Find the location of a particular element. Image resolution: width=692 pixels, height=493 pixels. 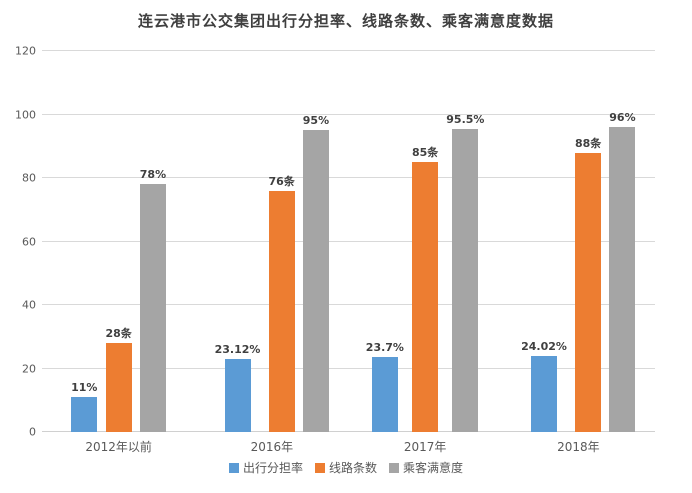

y-tick-label-20: 20 is located at coordinates (29, 368).